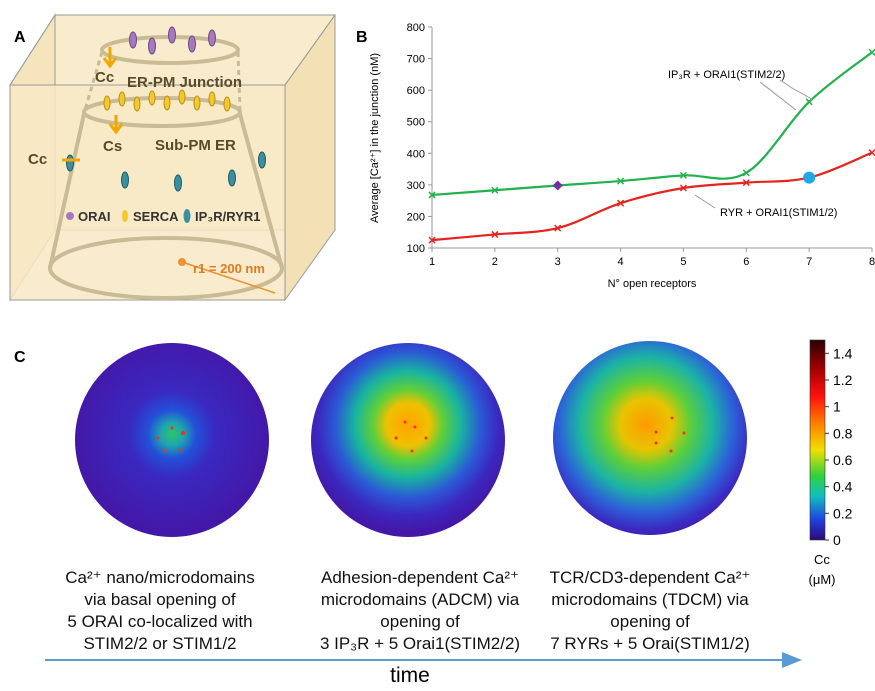  What do you see at coordinates (822, 579) in the screenshot?
I see `colorbar-title: (μM)` at bounding box center [822, 579].